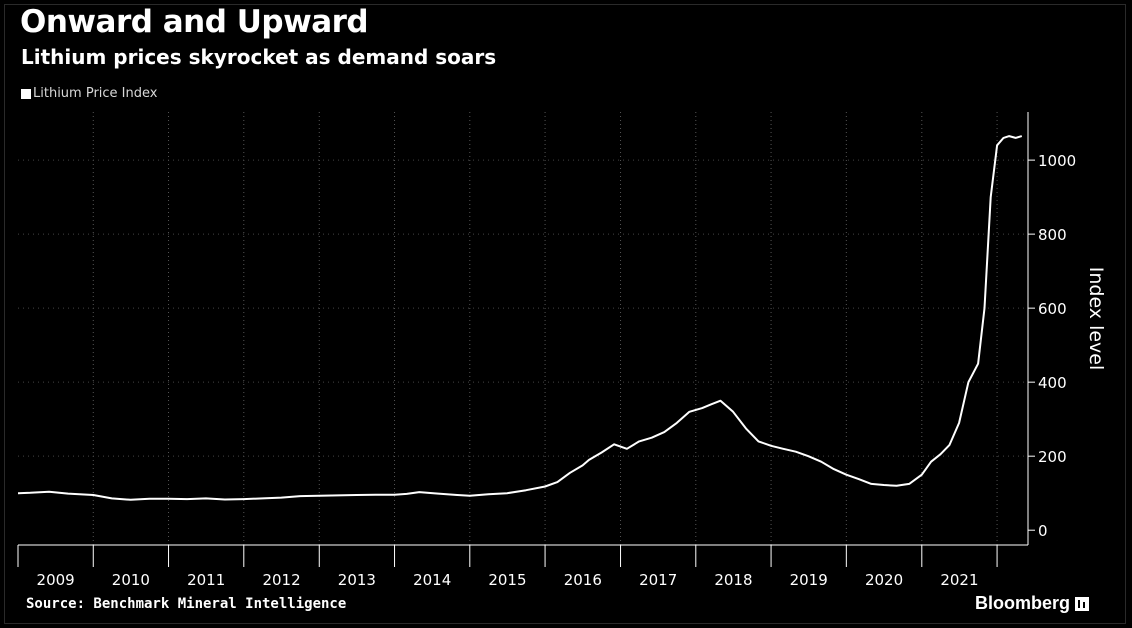  I want to click on y-tick-label-600: 600, so click(1052, 309).